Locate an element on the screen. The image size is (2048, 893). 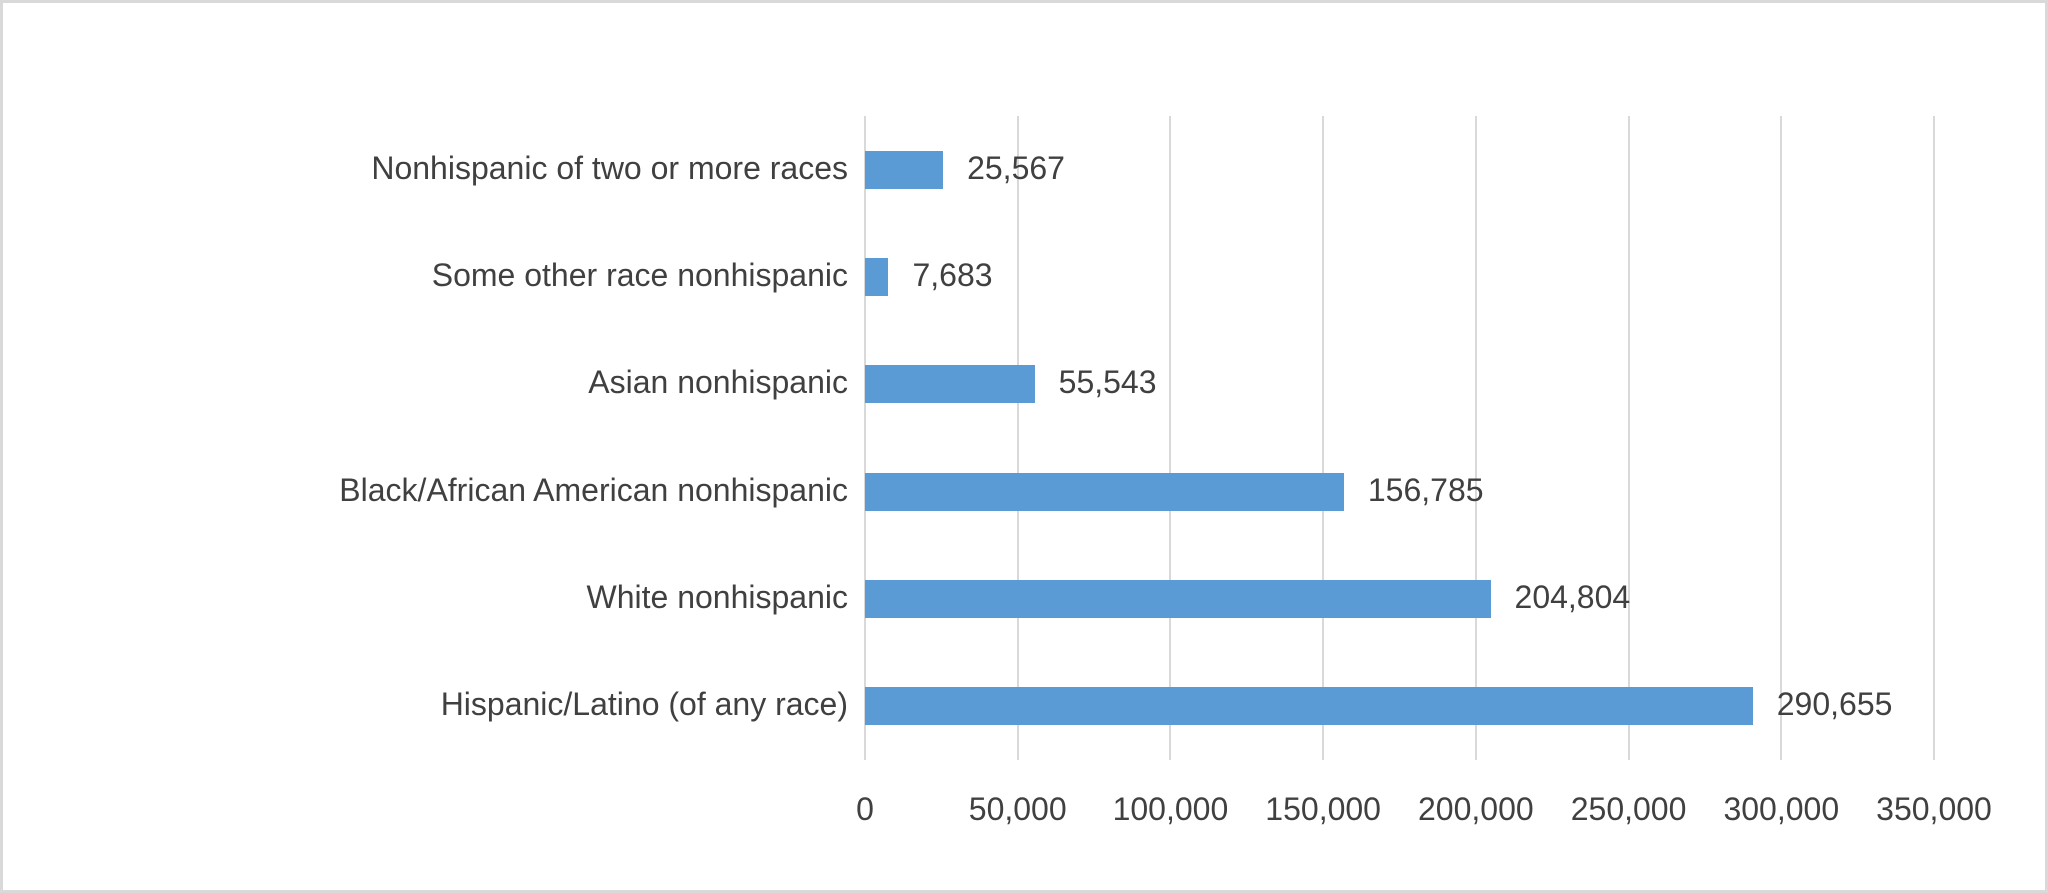
category-label: Black/African American nonhispanic is located at coordinates (593, 489).